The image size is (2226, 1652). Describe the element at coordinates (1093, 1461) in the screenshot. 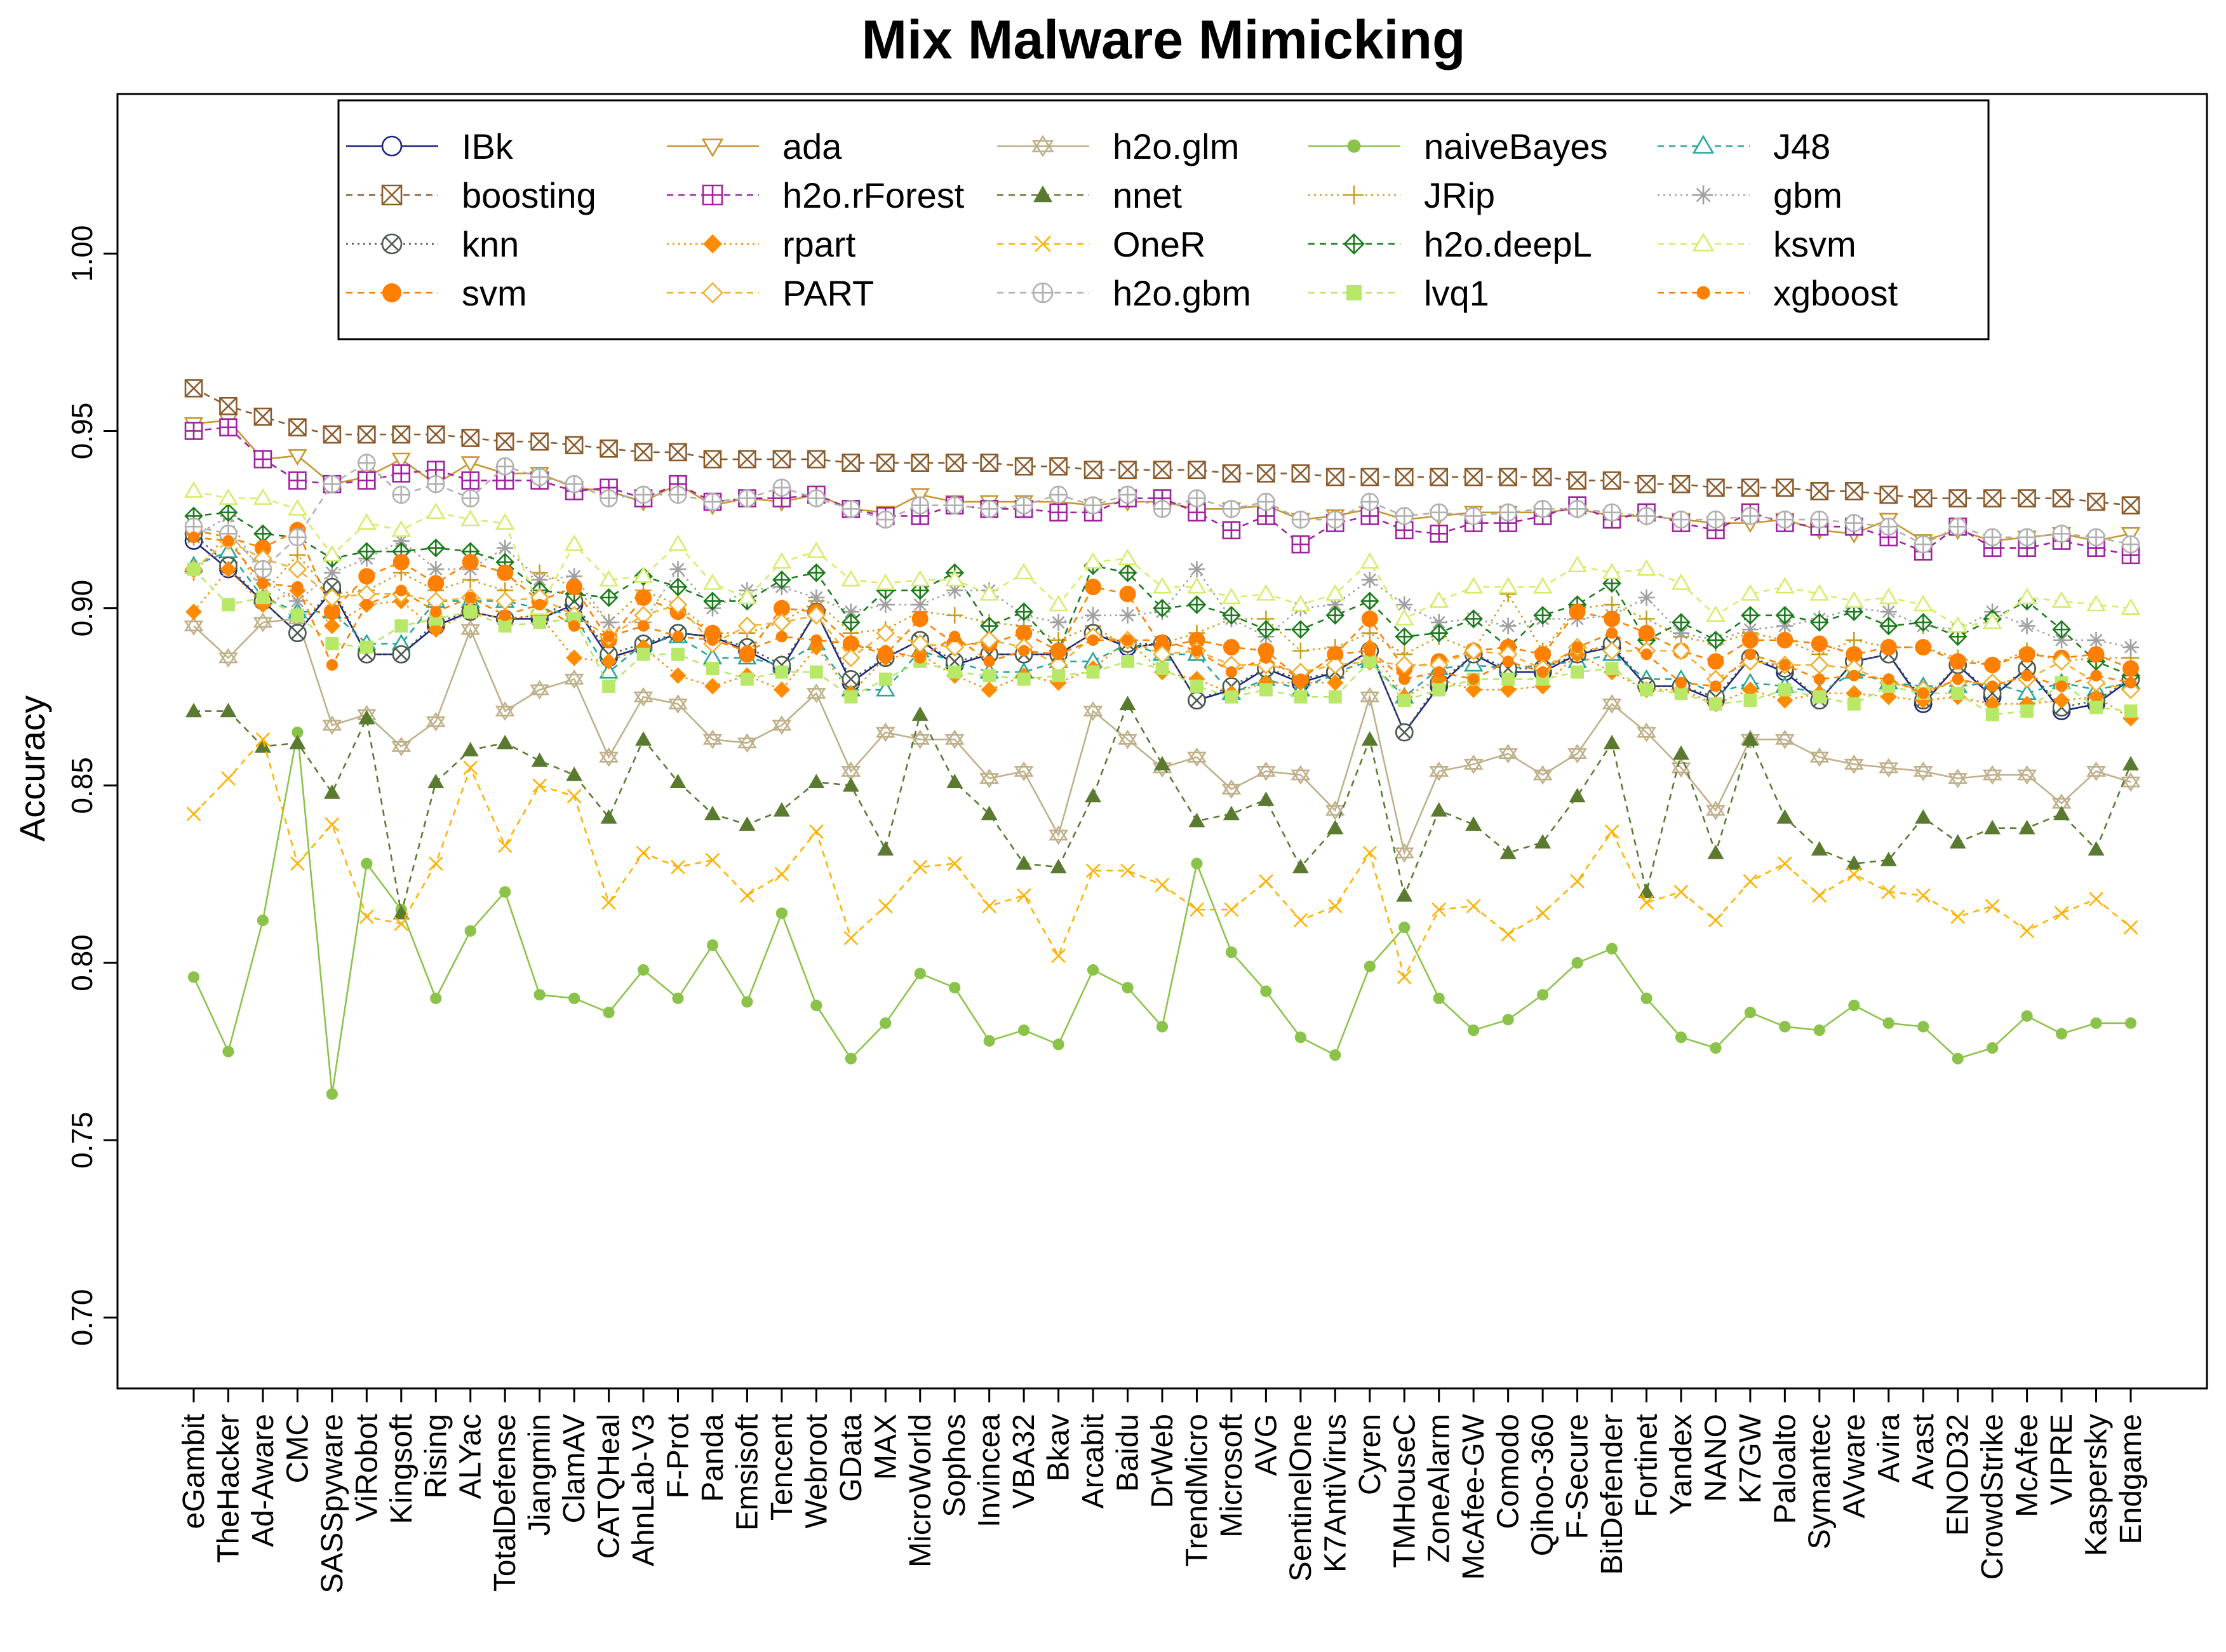

I see `x-tick-label: Arcabit` at that location.